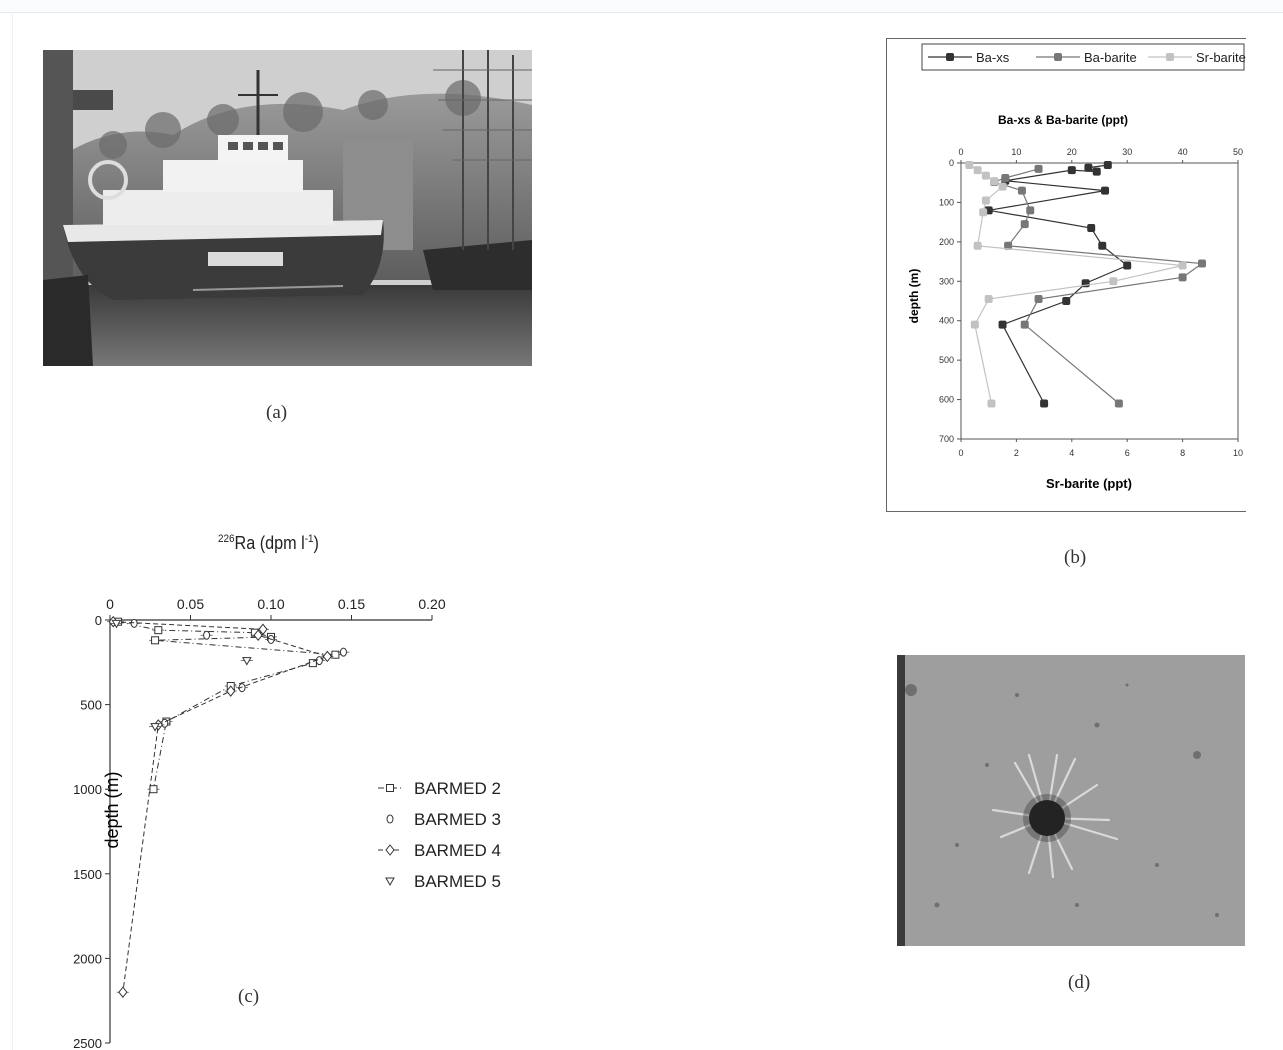 This screenshot has height=1050, width=1283. I want to click on acantharian-micrograph, so click(1071, 800).